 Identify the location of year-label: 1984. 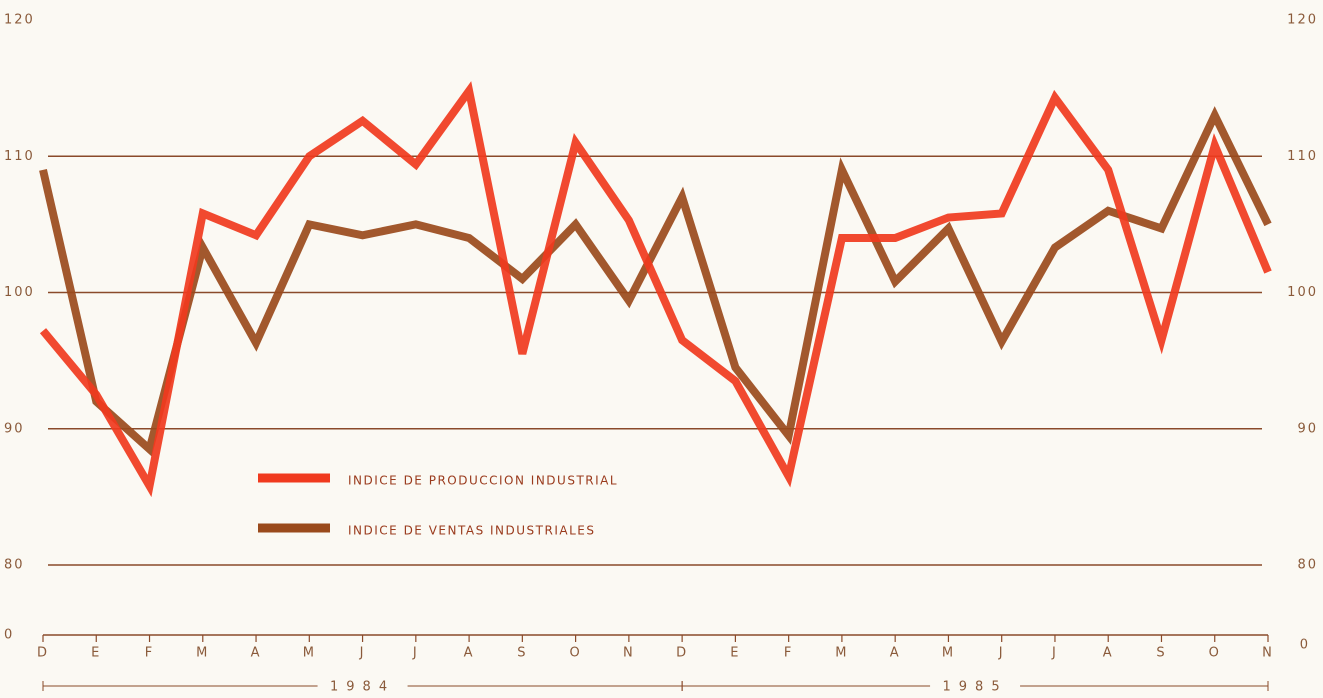
(362, 687).